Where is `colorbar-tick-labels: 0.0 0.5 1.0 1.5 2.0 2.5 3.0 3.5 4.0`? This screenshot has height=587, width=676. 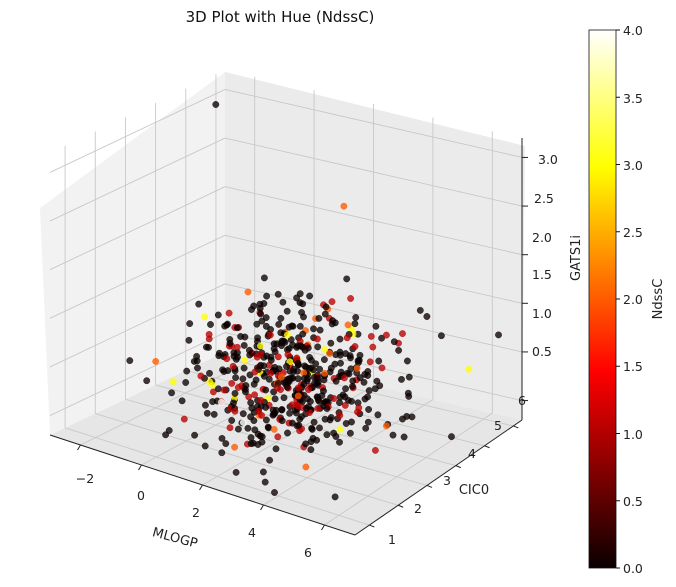 colorbar-tick-labels: 0.0 0.5 1.0 1.5 2.0 2.5 3.0 3.5 4.0 is located at coordinates (633, 299).